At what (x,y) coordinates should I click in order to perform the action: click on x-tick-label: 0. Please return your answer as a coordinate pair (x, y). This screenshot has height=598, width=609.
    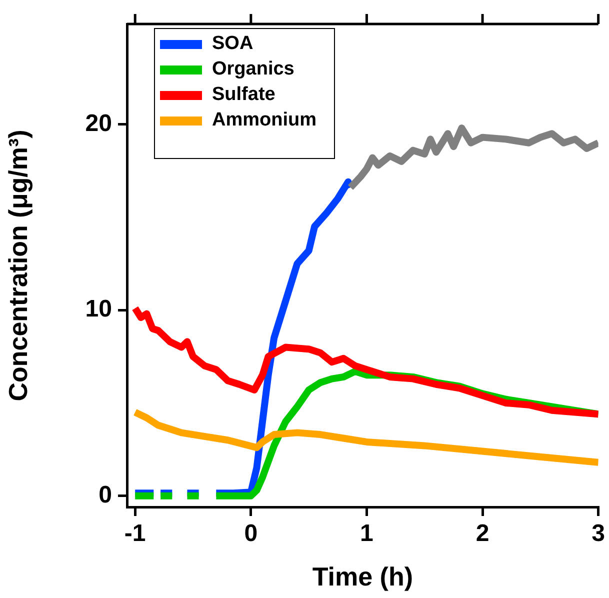
    Looking at the image, I should click on (251, 534).